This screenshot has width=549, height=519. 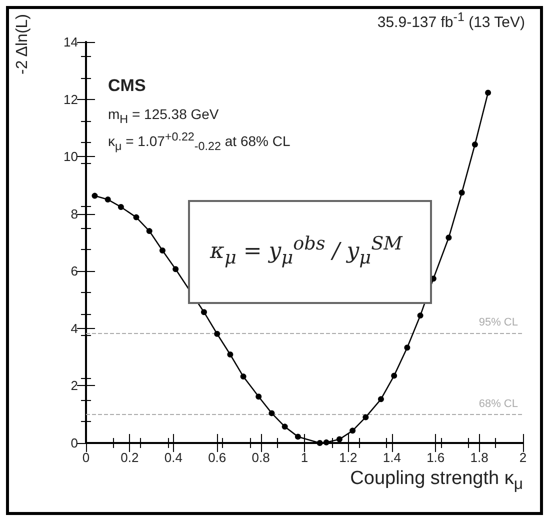 I want to click on x-tick-label: 0.4, so click(x=173, y=457).